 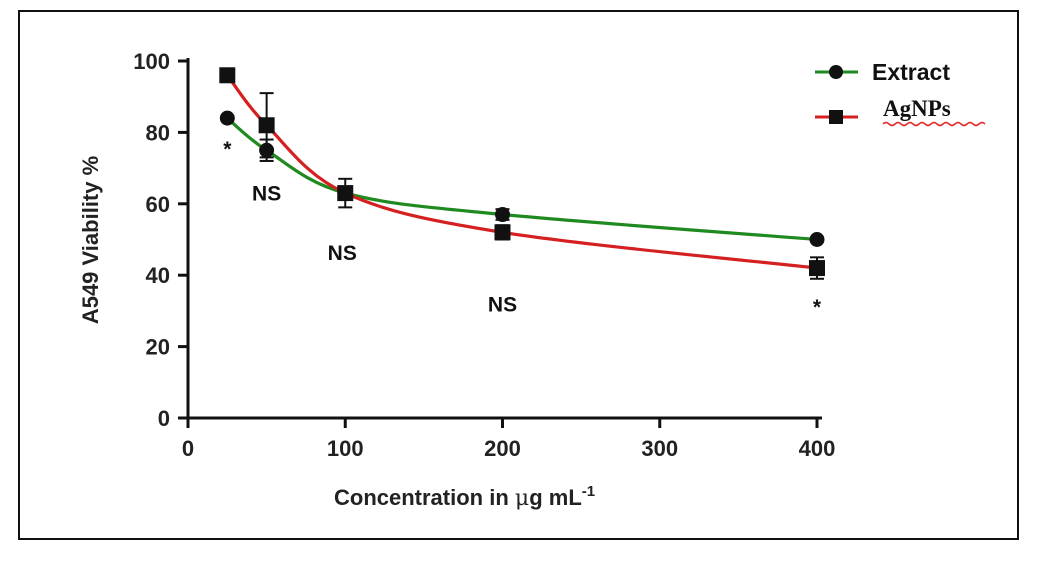 What do you see at coordinates (345, 448) in the screenshot?
I see `x-tick-label: 100` at bounding box center [345, 448].